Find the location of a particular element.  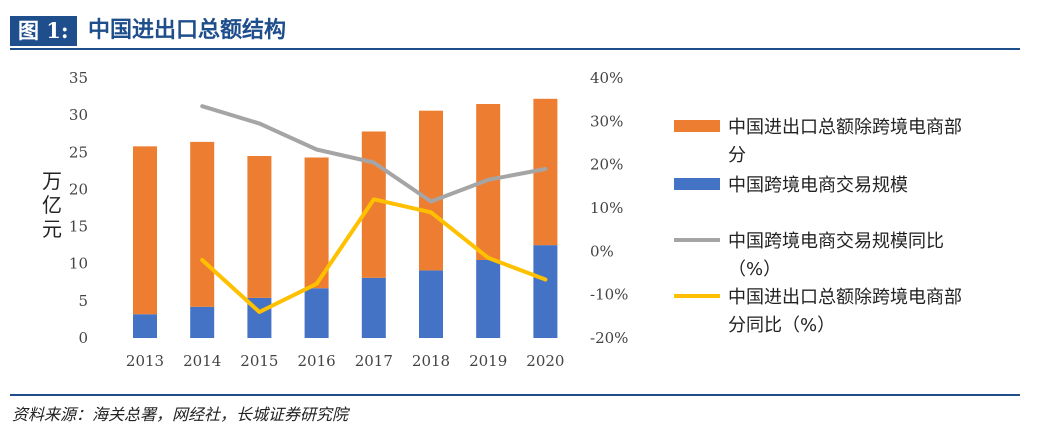

legend-label: 中国跨境电商交易规模同比 is located at coordinates (836, 241).